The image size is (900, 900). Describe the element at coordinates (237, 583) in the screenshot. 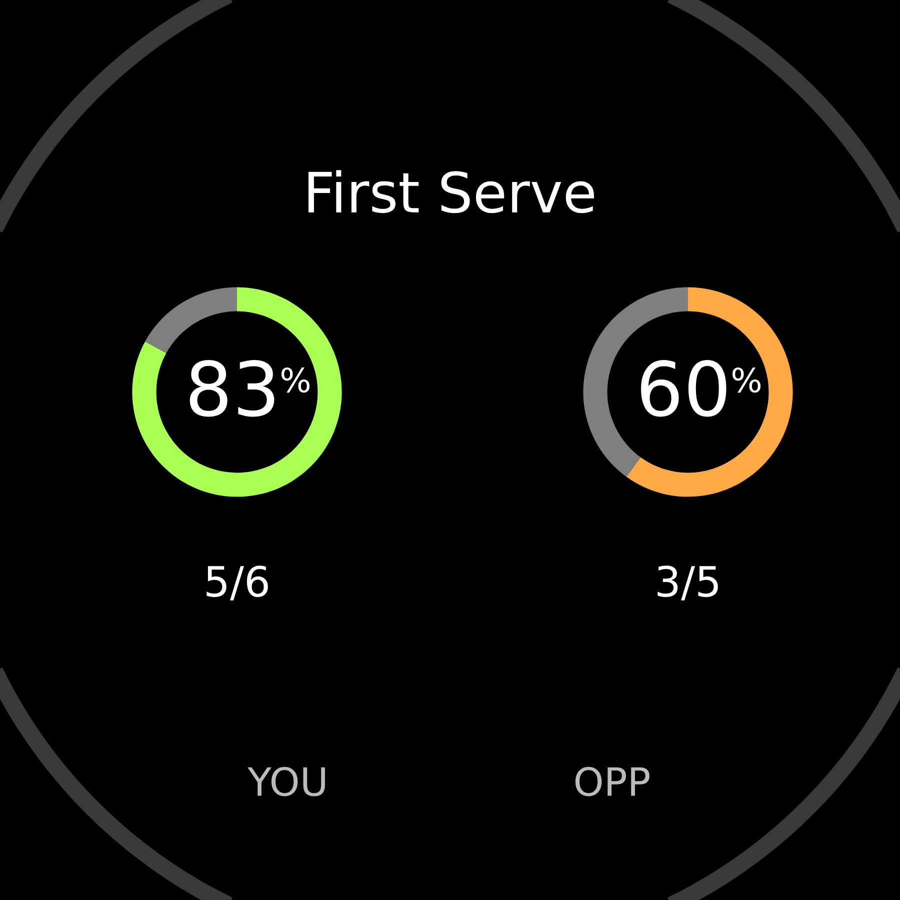

I see `text: 5/6` at that location.